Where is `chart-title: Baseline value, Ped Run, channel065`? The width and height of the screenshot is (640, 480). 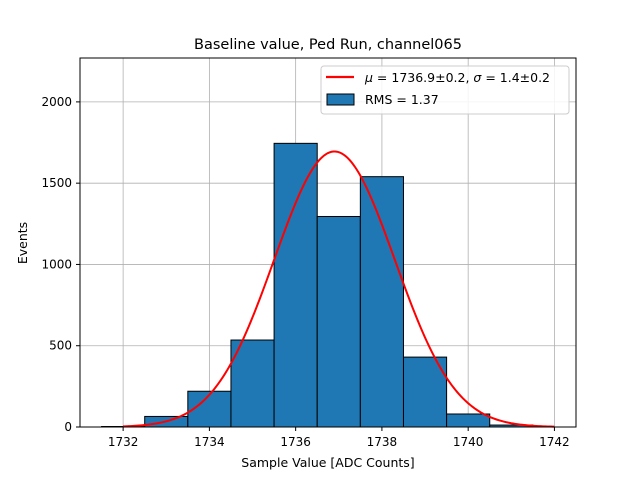 chart-title: Baseline value, Ped Run, channel065 is located at coordinates (328, 45).